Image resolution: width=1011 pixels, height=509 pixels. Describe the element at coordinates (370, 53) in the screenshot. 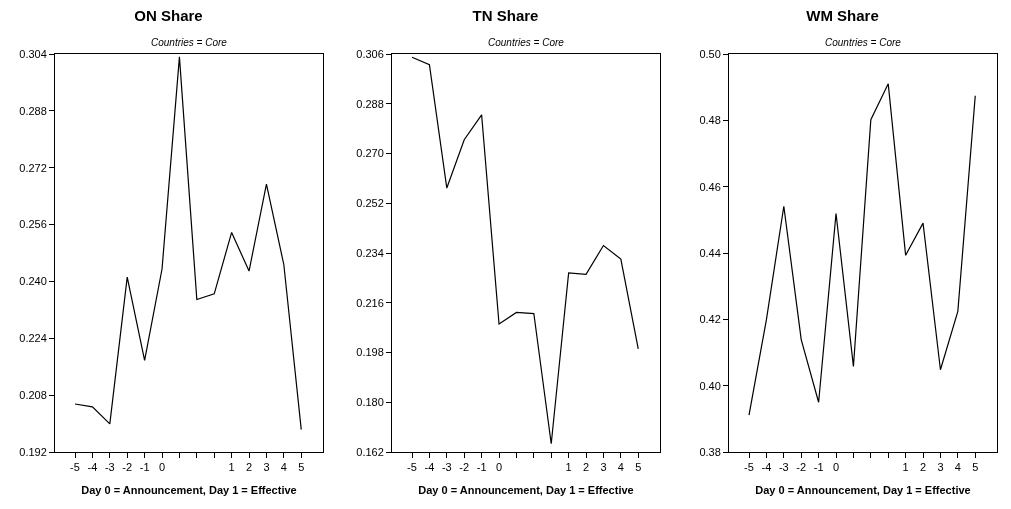

I see `y-tick-label: 0.306` at that location.